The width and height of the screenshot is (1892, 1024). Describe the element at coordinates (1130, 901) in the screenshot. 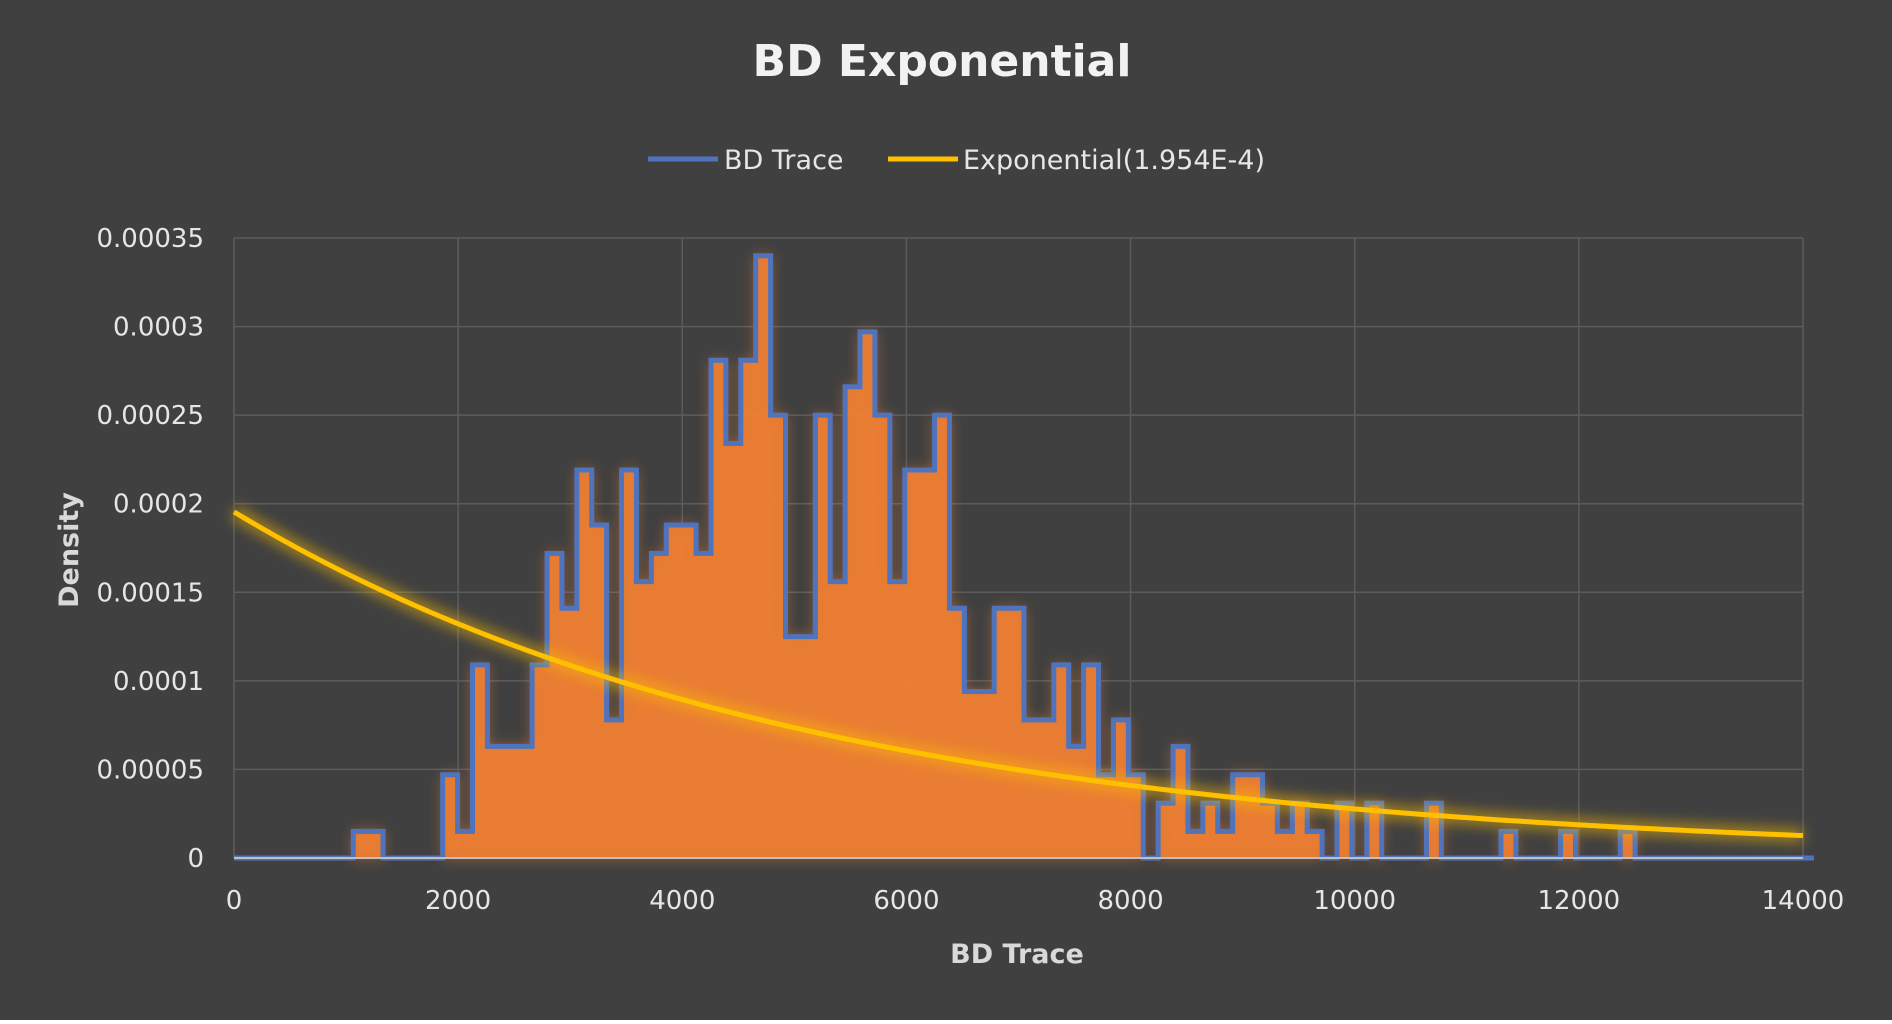

I see `x-tick-label: 8000` at that location.